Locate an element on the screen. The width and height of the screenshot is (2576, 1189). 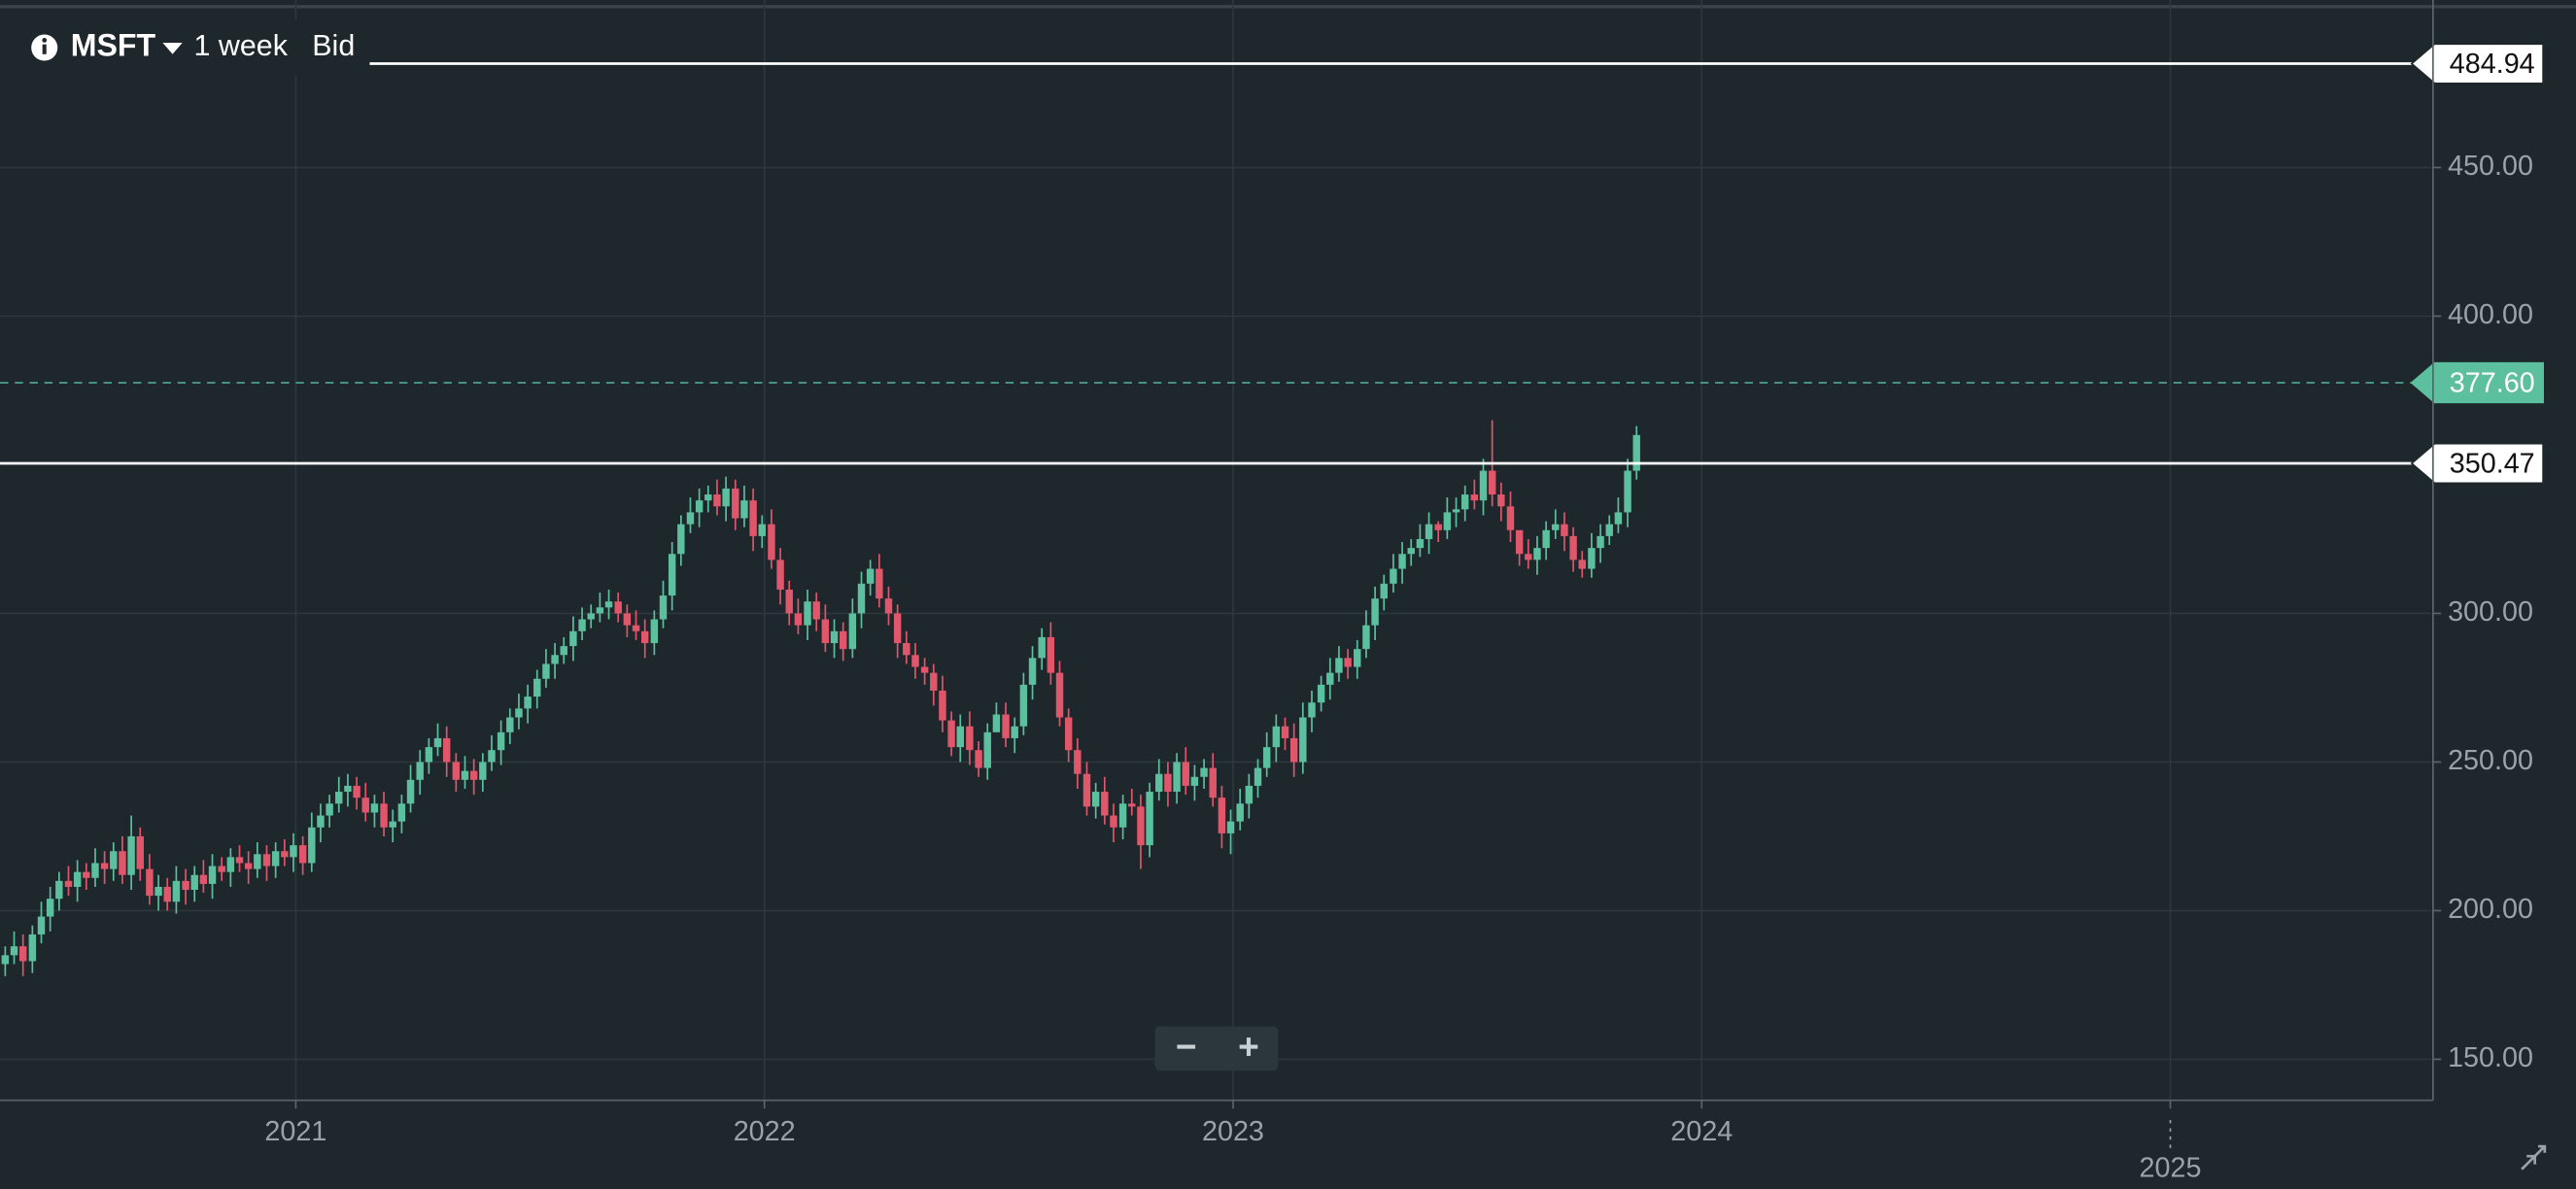
zoom-controls: − + is located at coordinates (1217, 1048).